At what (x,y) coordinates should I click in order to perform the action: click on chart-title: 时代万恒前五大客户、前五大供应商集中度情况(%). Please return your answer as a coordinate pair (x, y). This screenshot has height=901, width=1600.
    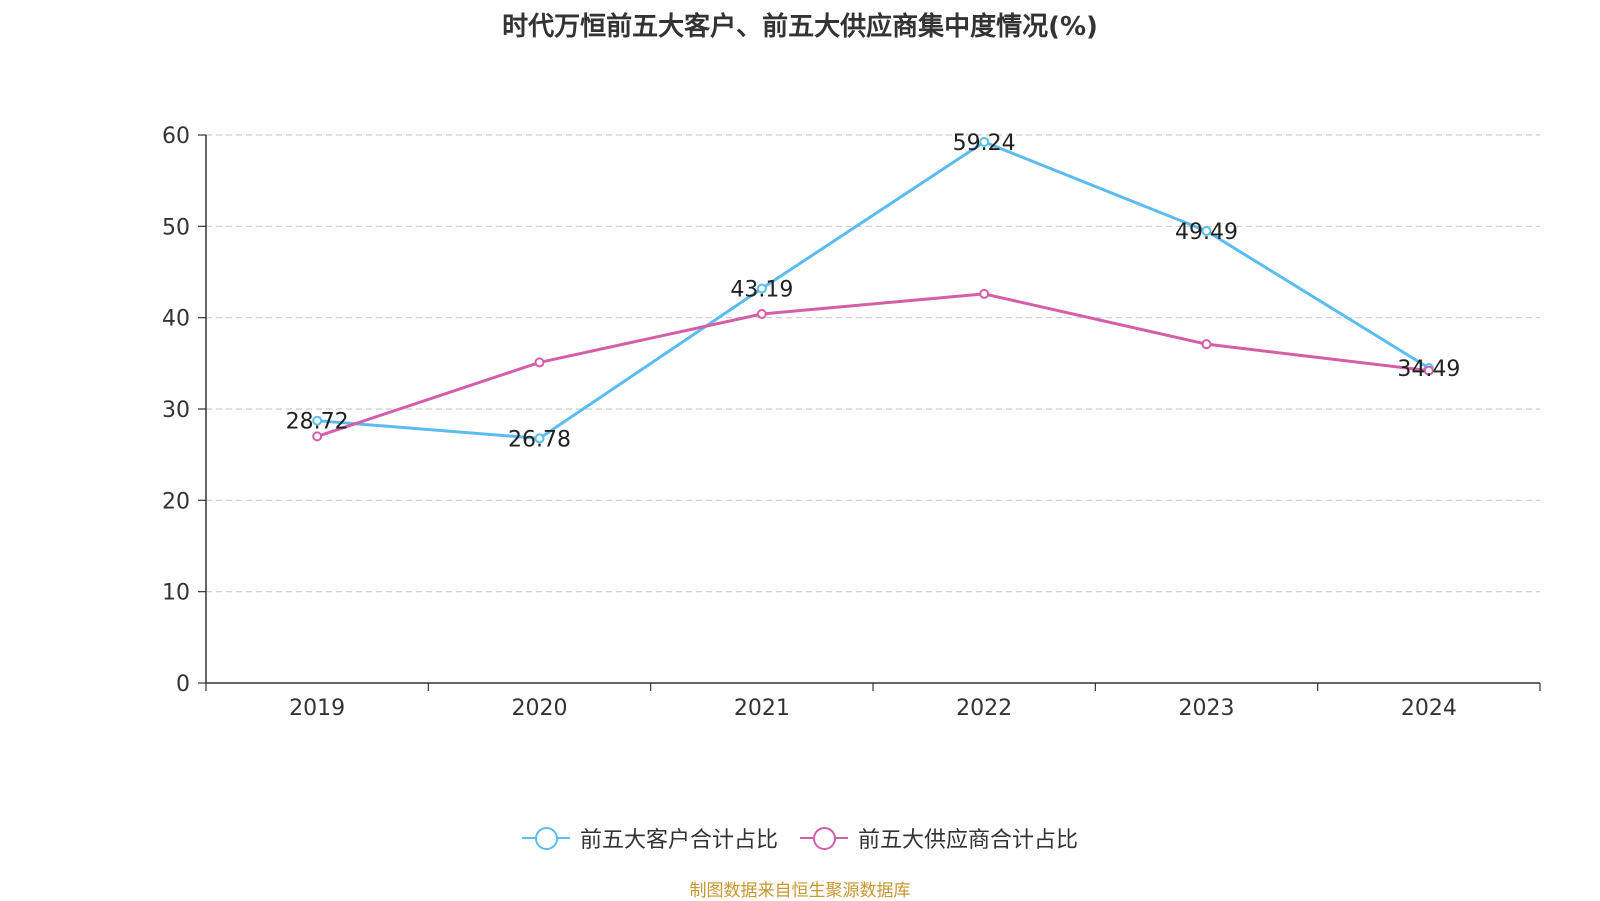
    Looking at the image, I should click on (800, 27).